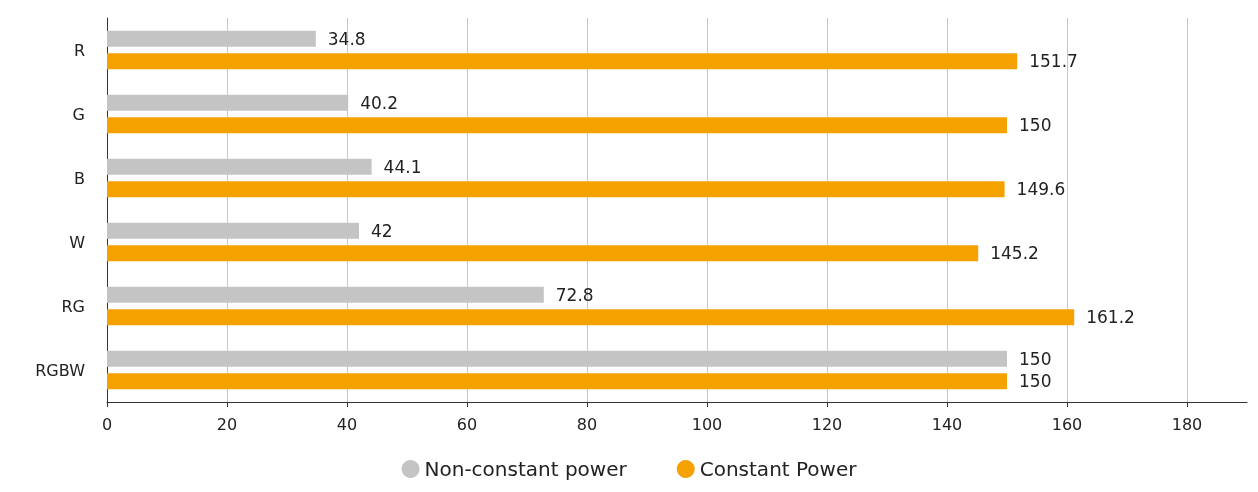  Describe the element at coordinates (778, 469) in the screenshot. I see `legend-label: Constant Power` at that location.